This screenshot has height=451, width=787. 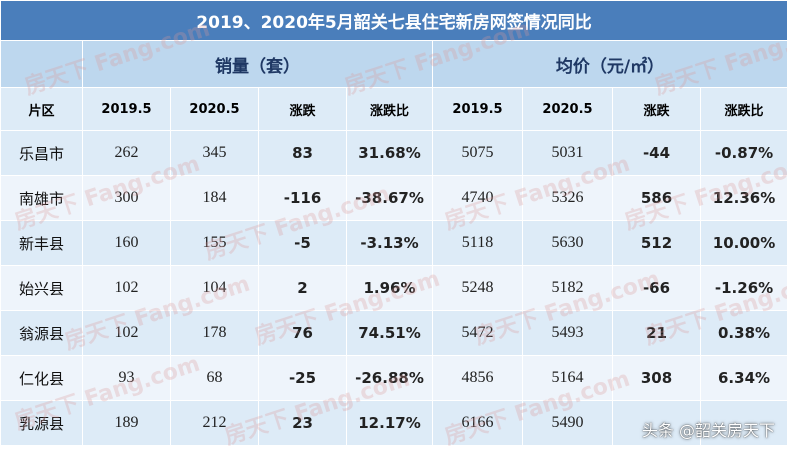 What do you see at coordinates (126, 198) in the screenshot?
I see `cell-sales-2019: 300` at bounding box center [126, 198].